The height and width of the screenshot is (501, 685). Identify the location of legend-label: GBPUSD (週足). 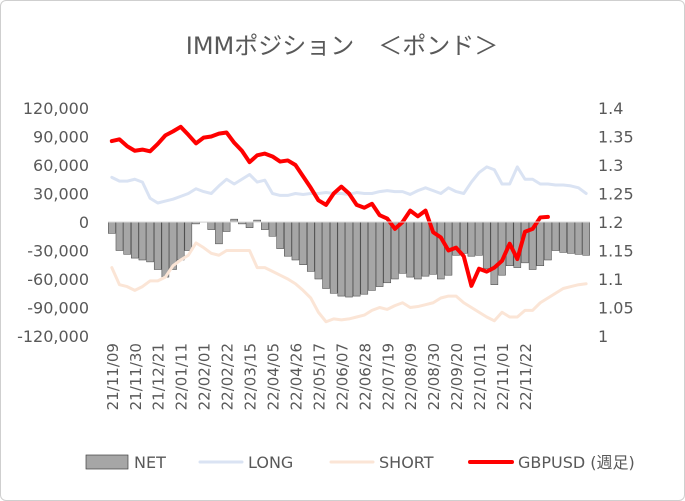
(576, 462).